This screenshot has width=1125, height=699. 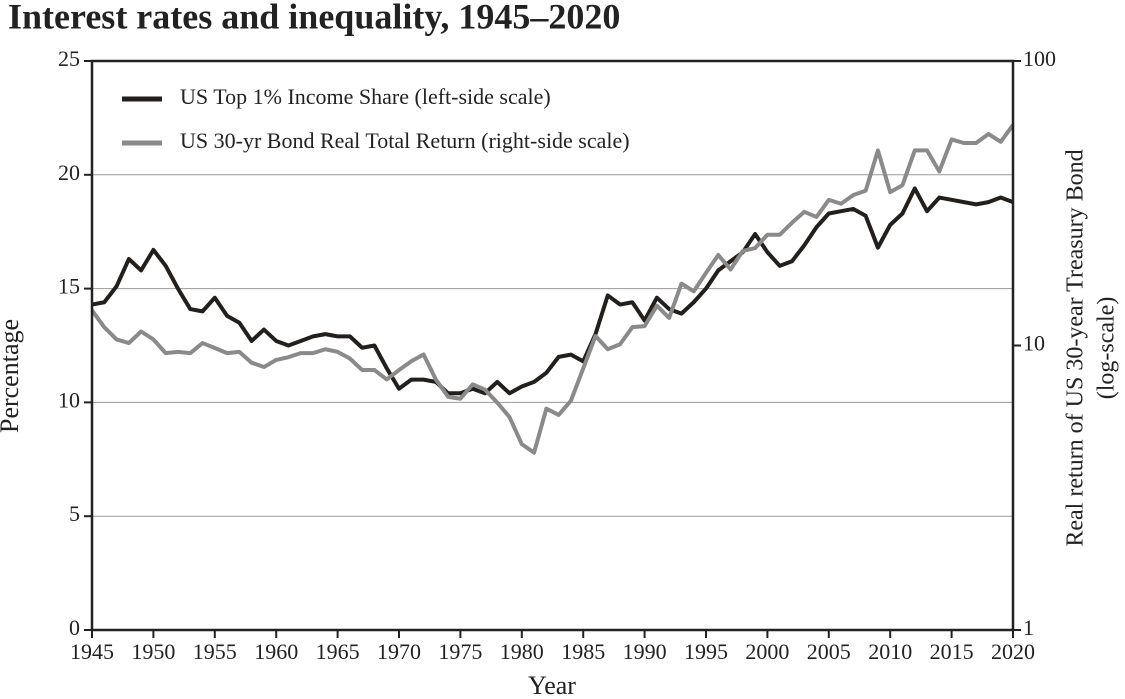 What do you see at coordinates (153, 651) in the screenshot?
I see `x-tick-label: 1950` at bounding box center [153, 651].